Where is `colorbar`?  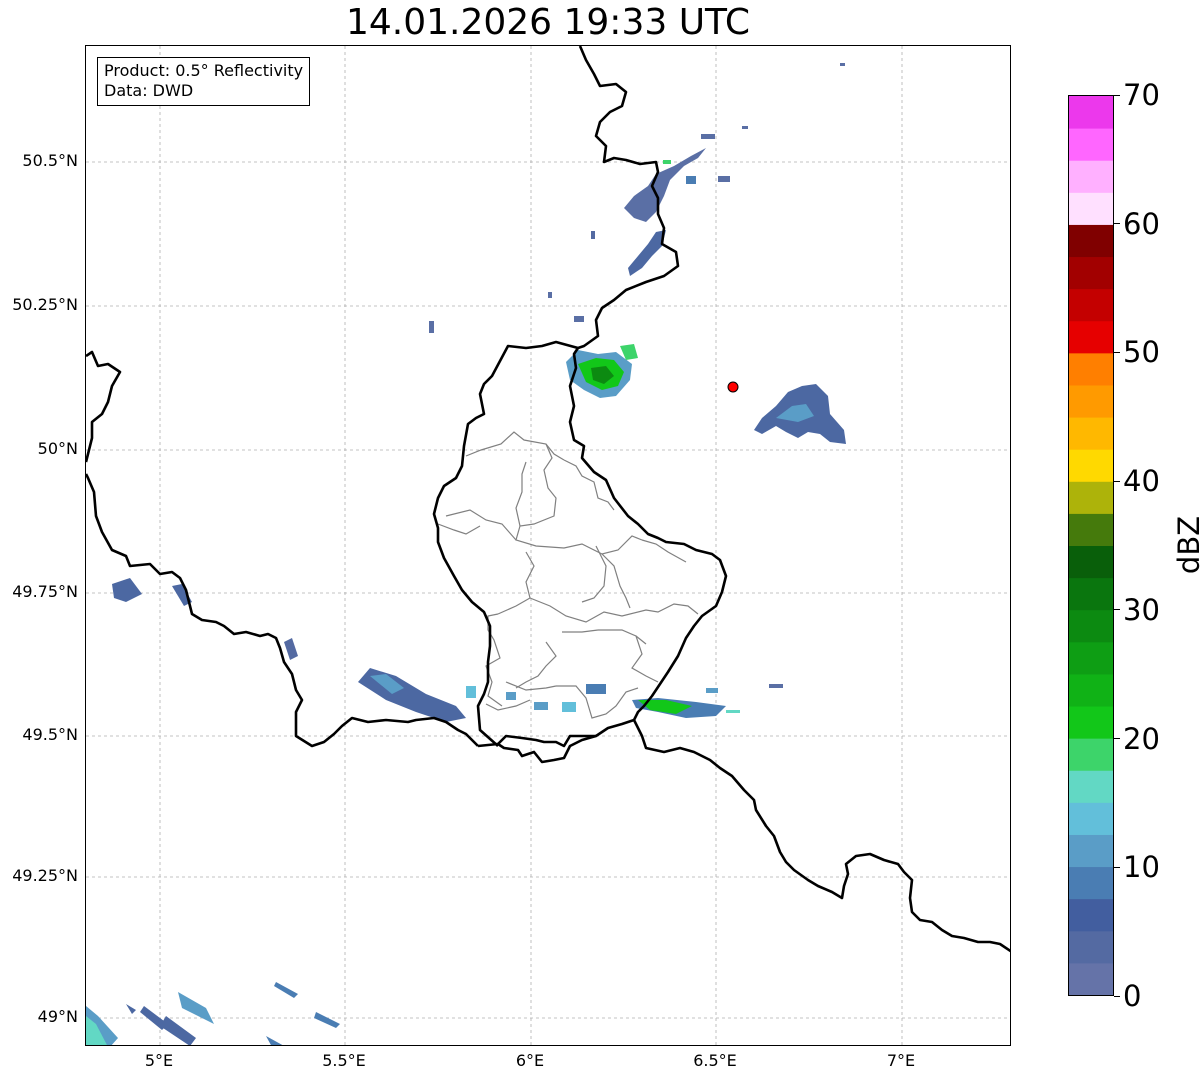 colorbar is located at coordinates (1091, 545).